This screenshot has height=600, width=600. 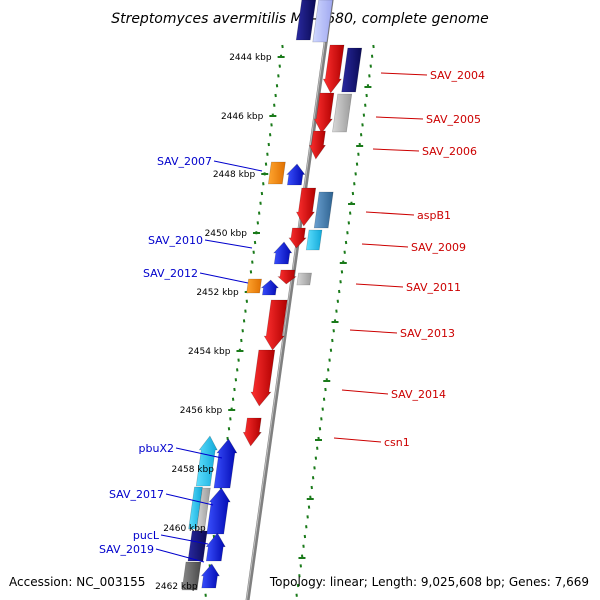 I want to click on gene-label-pucL: pucL, so click(x=146, y=535).